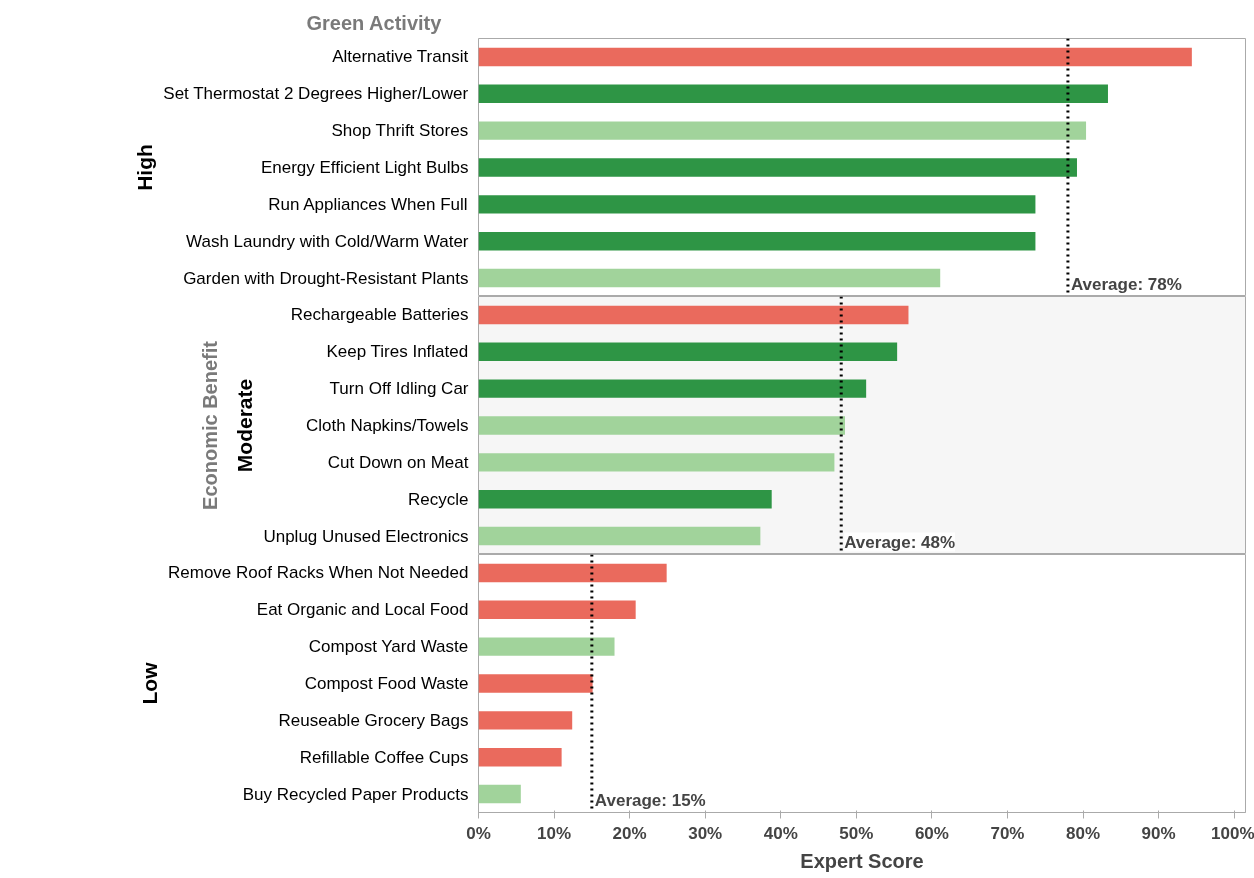 The width and height of the screenshot is (1254, 878). What do you see at coordinates (209, 425) in the screenshot?
I see `y-axis-title: Economic Benefit` at bounding box center [209, 425].